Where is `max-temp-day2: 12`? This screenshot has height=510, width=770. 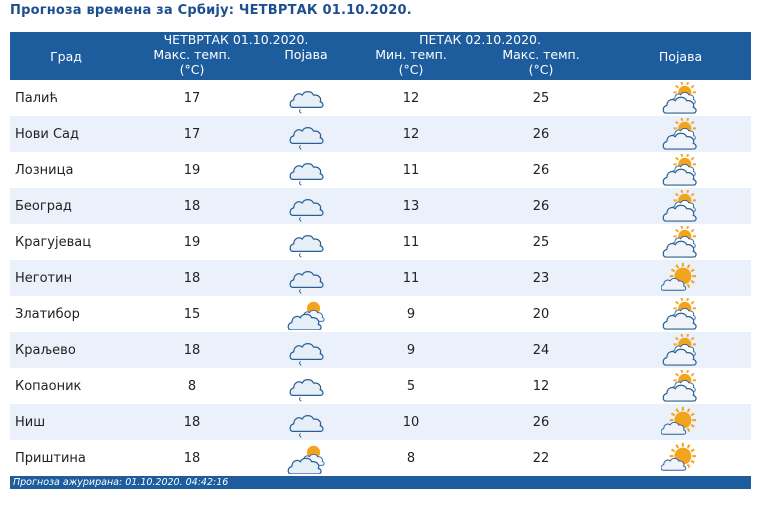 max-temp-day2: 12 is located at coordinates (541, 386).